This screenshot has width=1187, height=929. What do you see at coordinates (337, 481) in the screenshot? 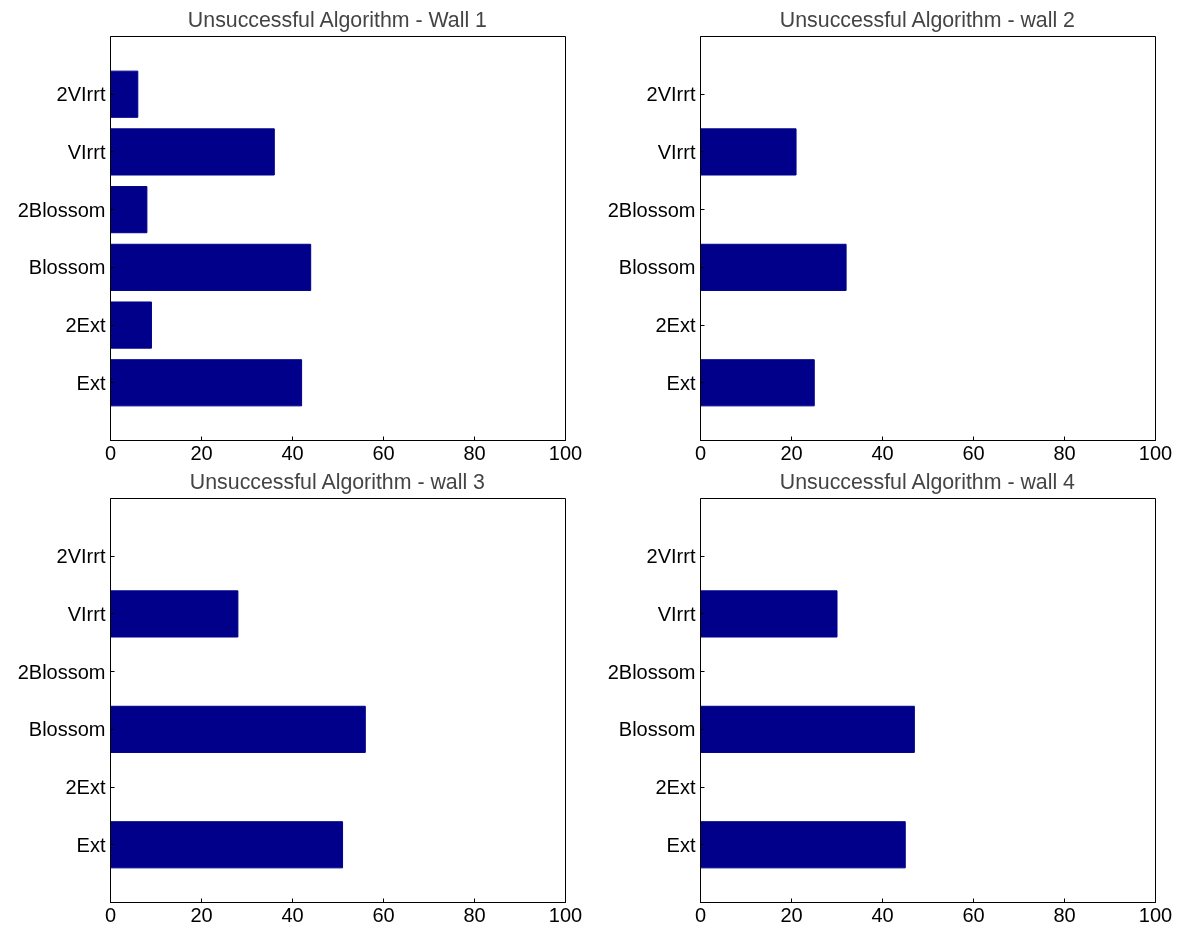
I see `chart-title: Unsuccessful Algorithm - wall 3` at bounding box center [337, 481].